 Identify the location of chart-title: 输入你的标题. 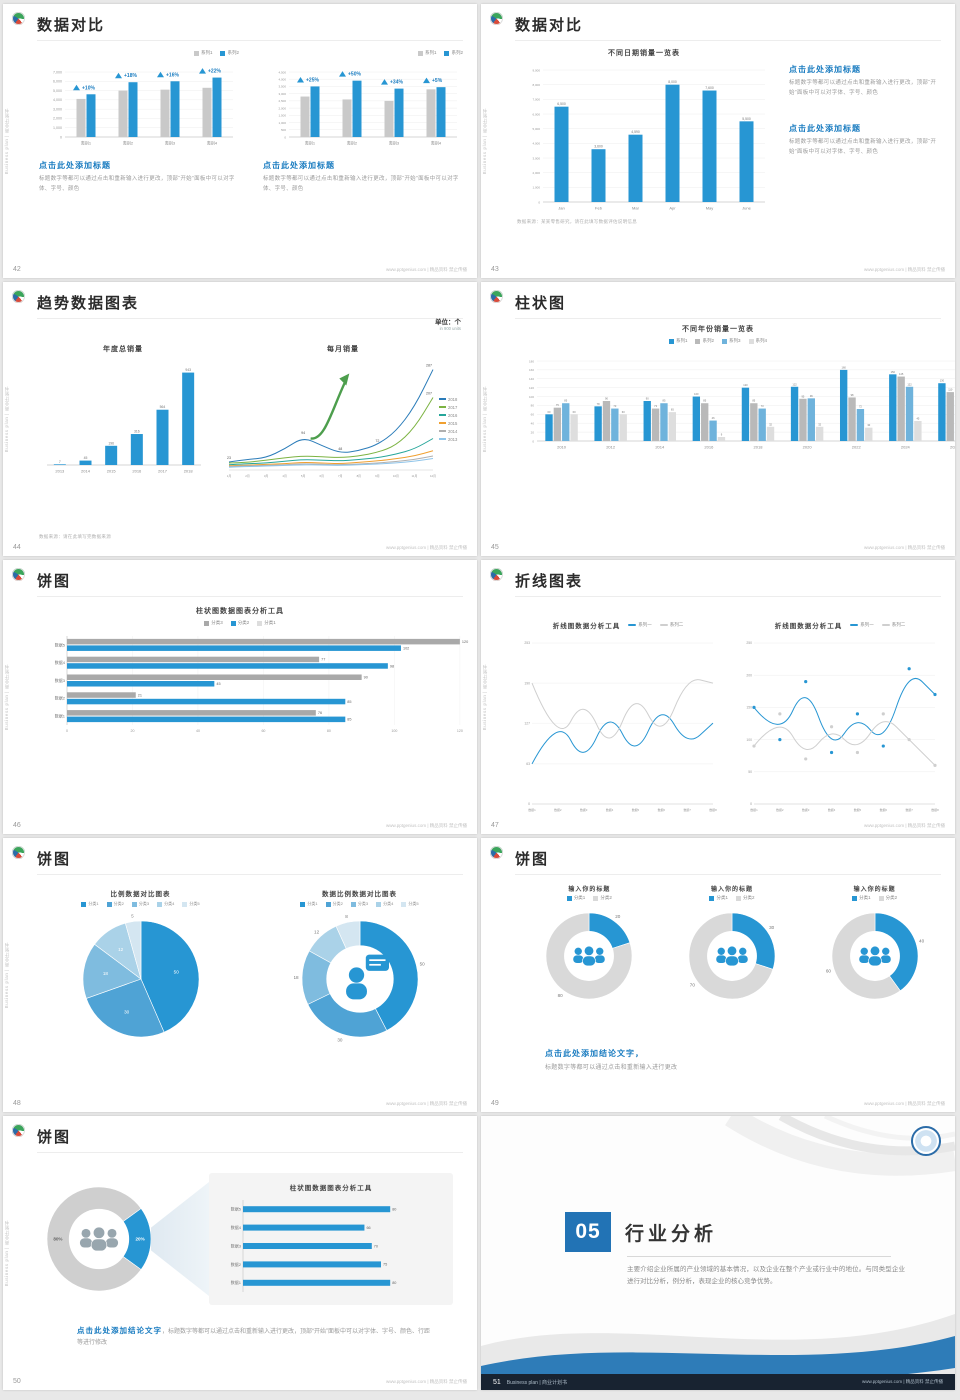
(589, 890).